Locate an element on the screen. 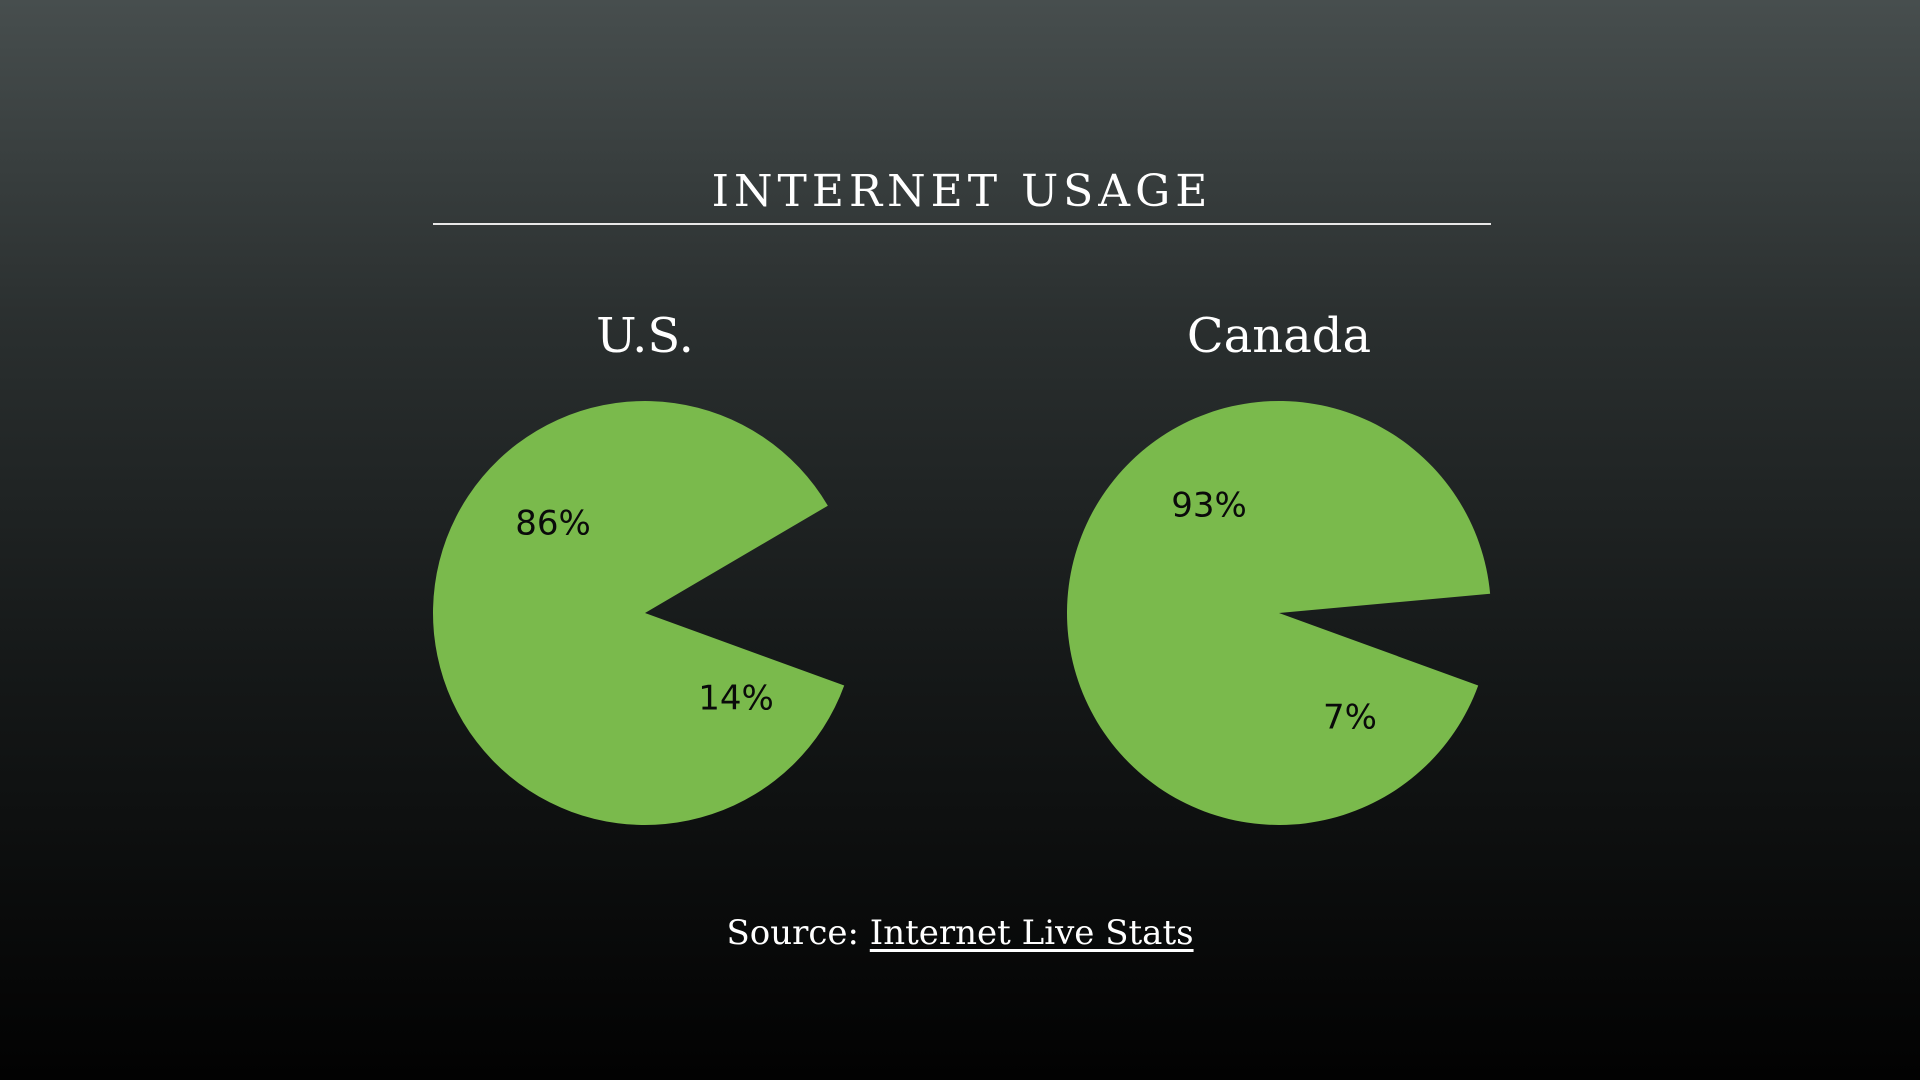  source-prefix: Source: is located at coordinates (792, 933).